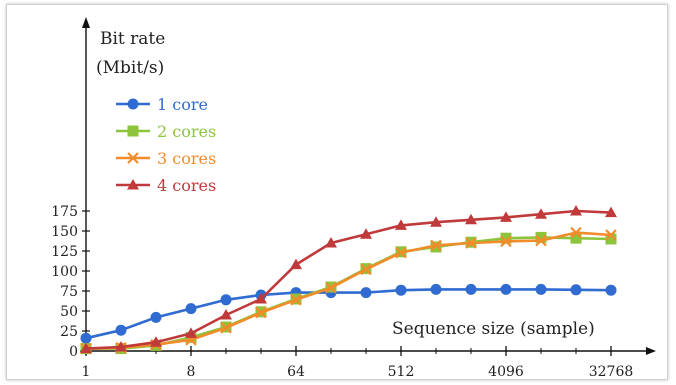 This screenshot has width=676, height=385. Describe the element at coordinates (64, 232) in the screenshot. I see `y-tick-label: 150` at that location.